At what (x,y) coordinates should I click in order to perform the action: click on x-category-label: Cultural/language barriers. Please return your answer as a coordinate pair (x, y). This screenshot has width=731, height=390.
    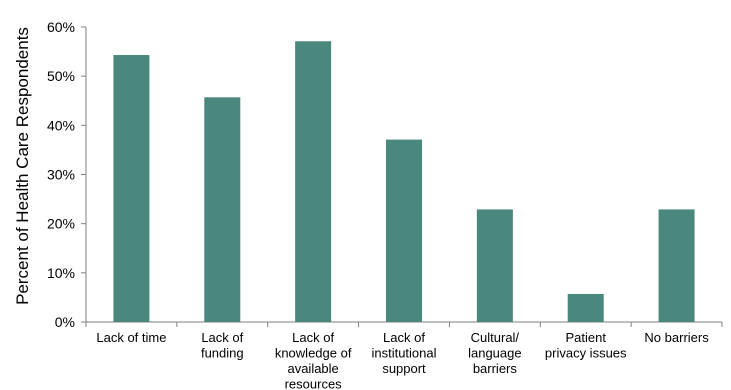
    Looking at the image, I should click on (495, 353).